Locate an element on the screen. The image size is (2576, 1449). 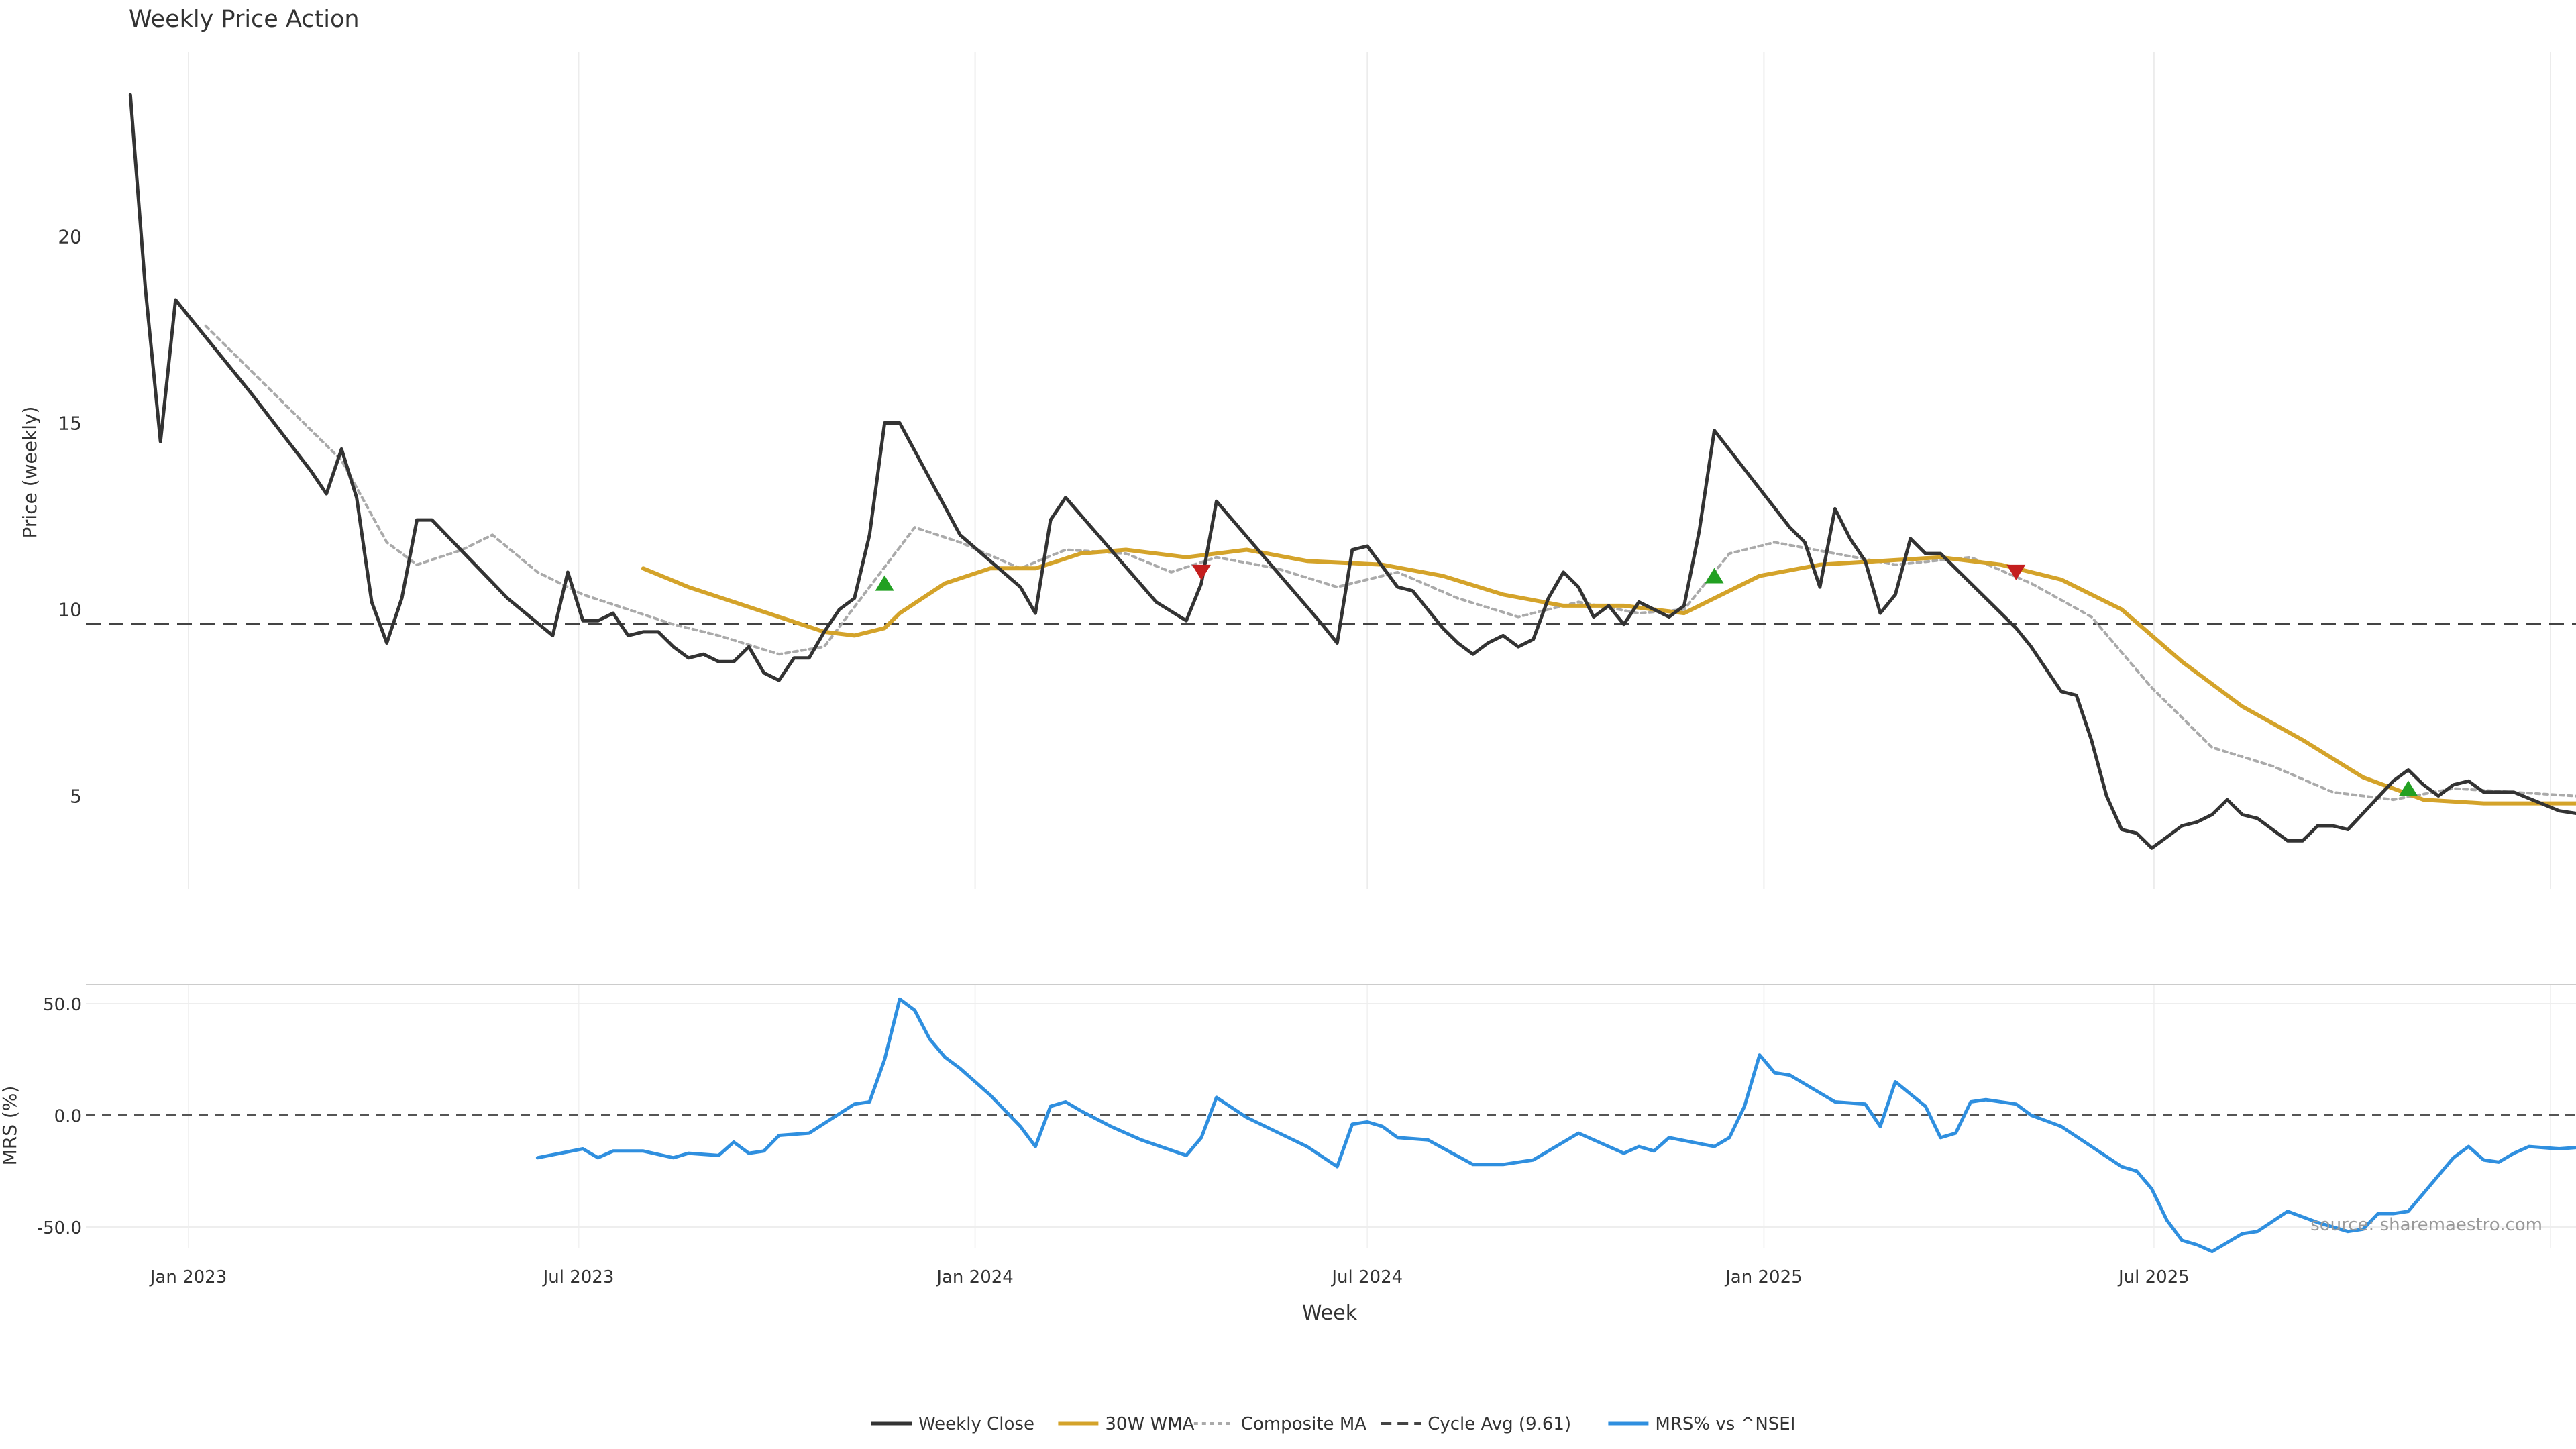
series-30w-wma is located at coordinates (1608, 676).